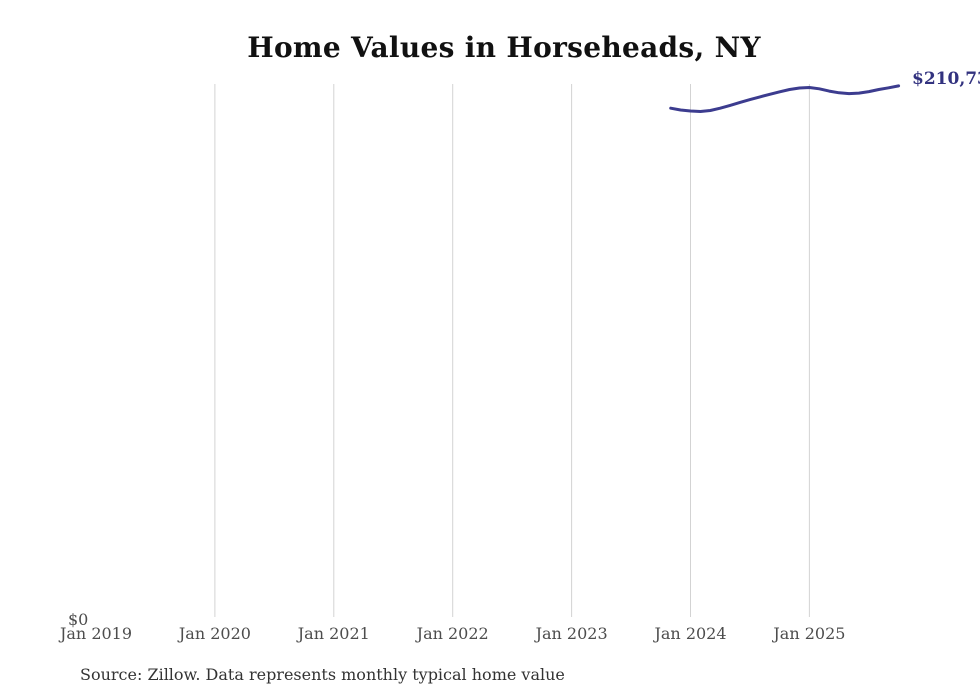 The width and height of the screenshot is (980, 699). Describe the element at coordinates (333, 633) in the screenshot. I see `x-tick-label: Jan 2021` at that location.